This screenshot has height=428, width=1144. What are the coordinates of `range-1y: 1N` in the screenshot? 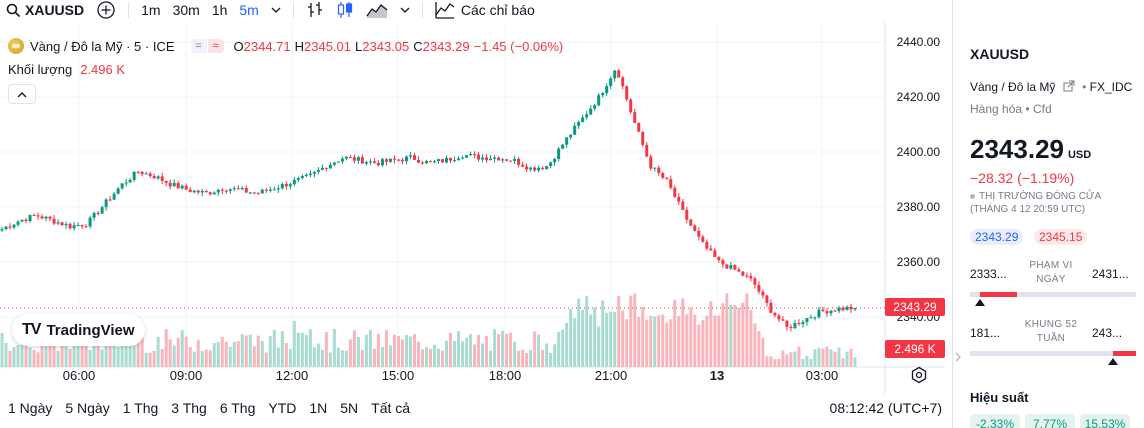 It's located at (318, 408).